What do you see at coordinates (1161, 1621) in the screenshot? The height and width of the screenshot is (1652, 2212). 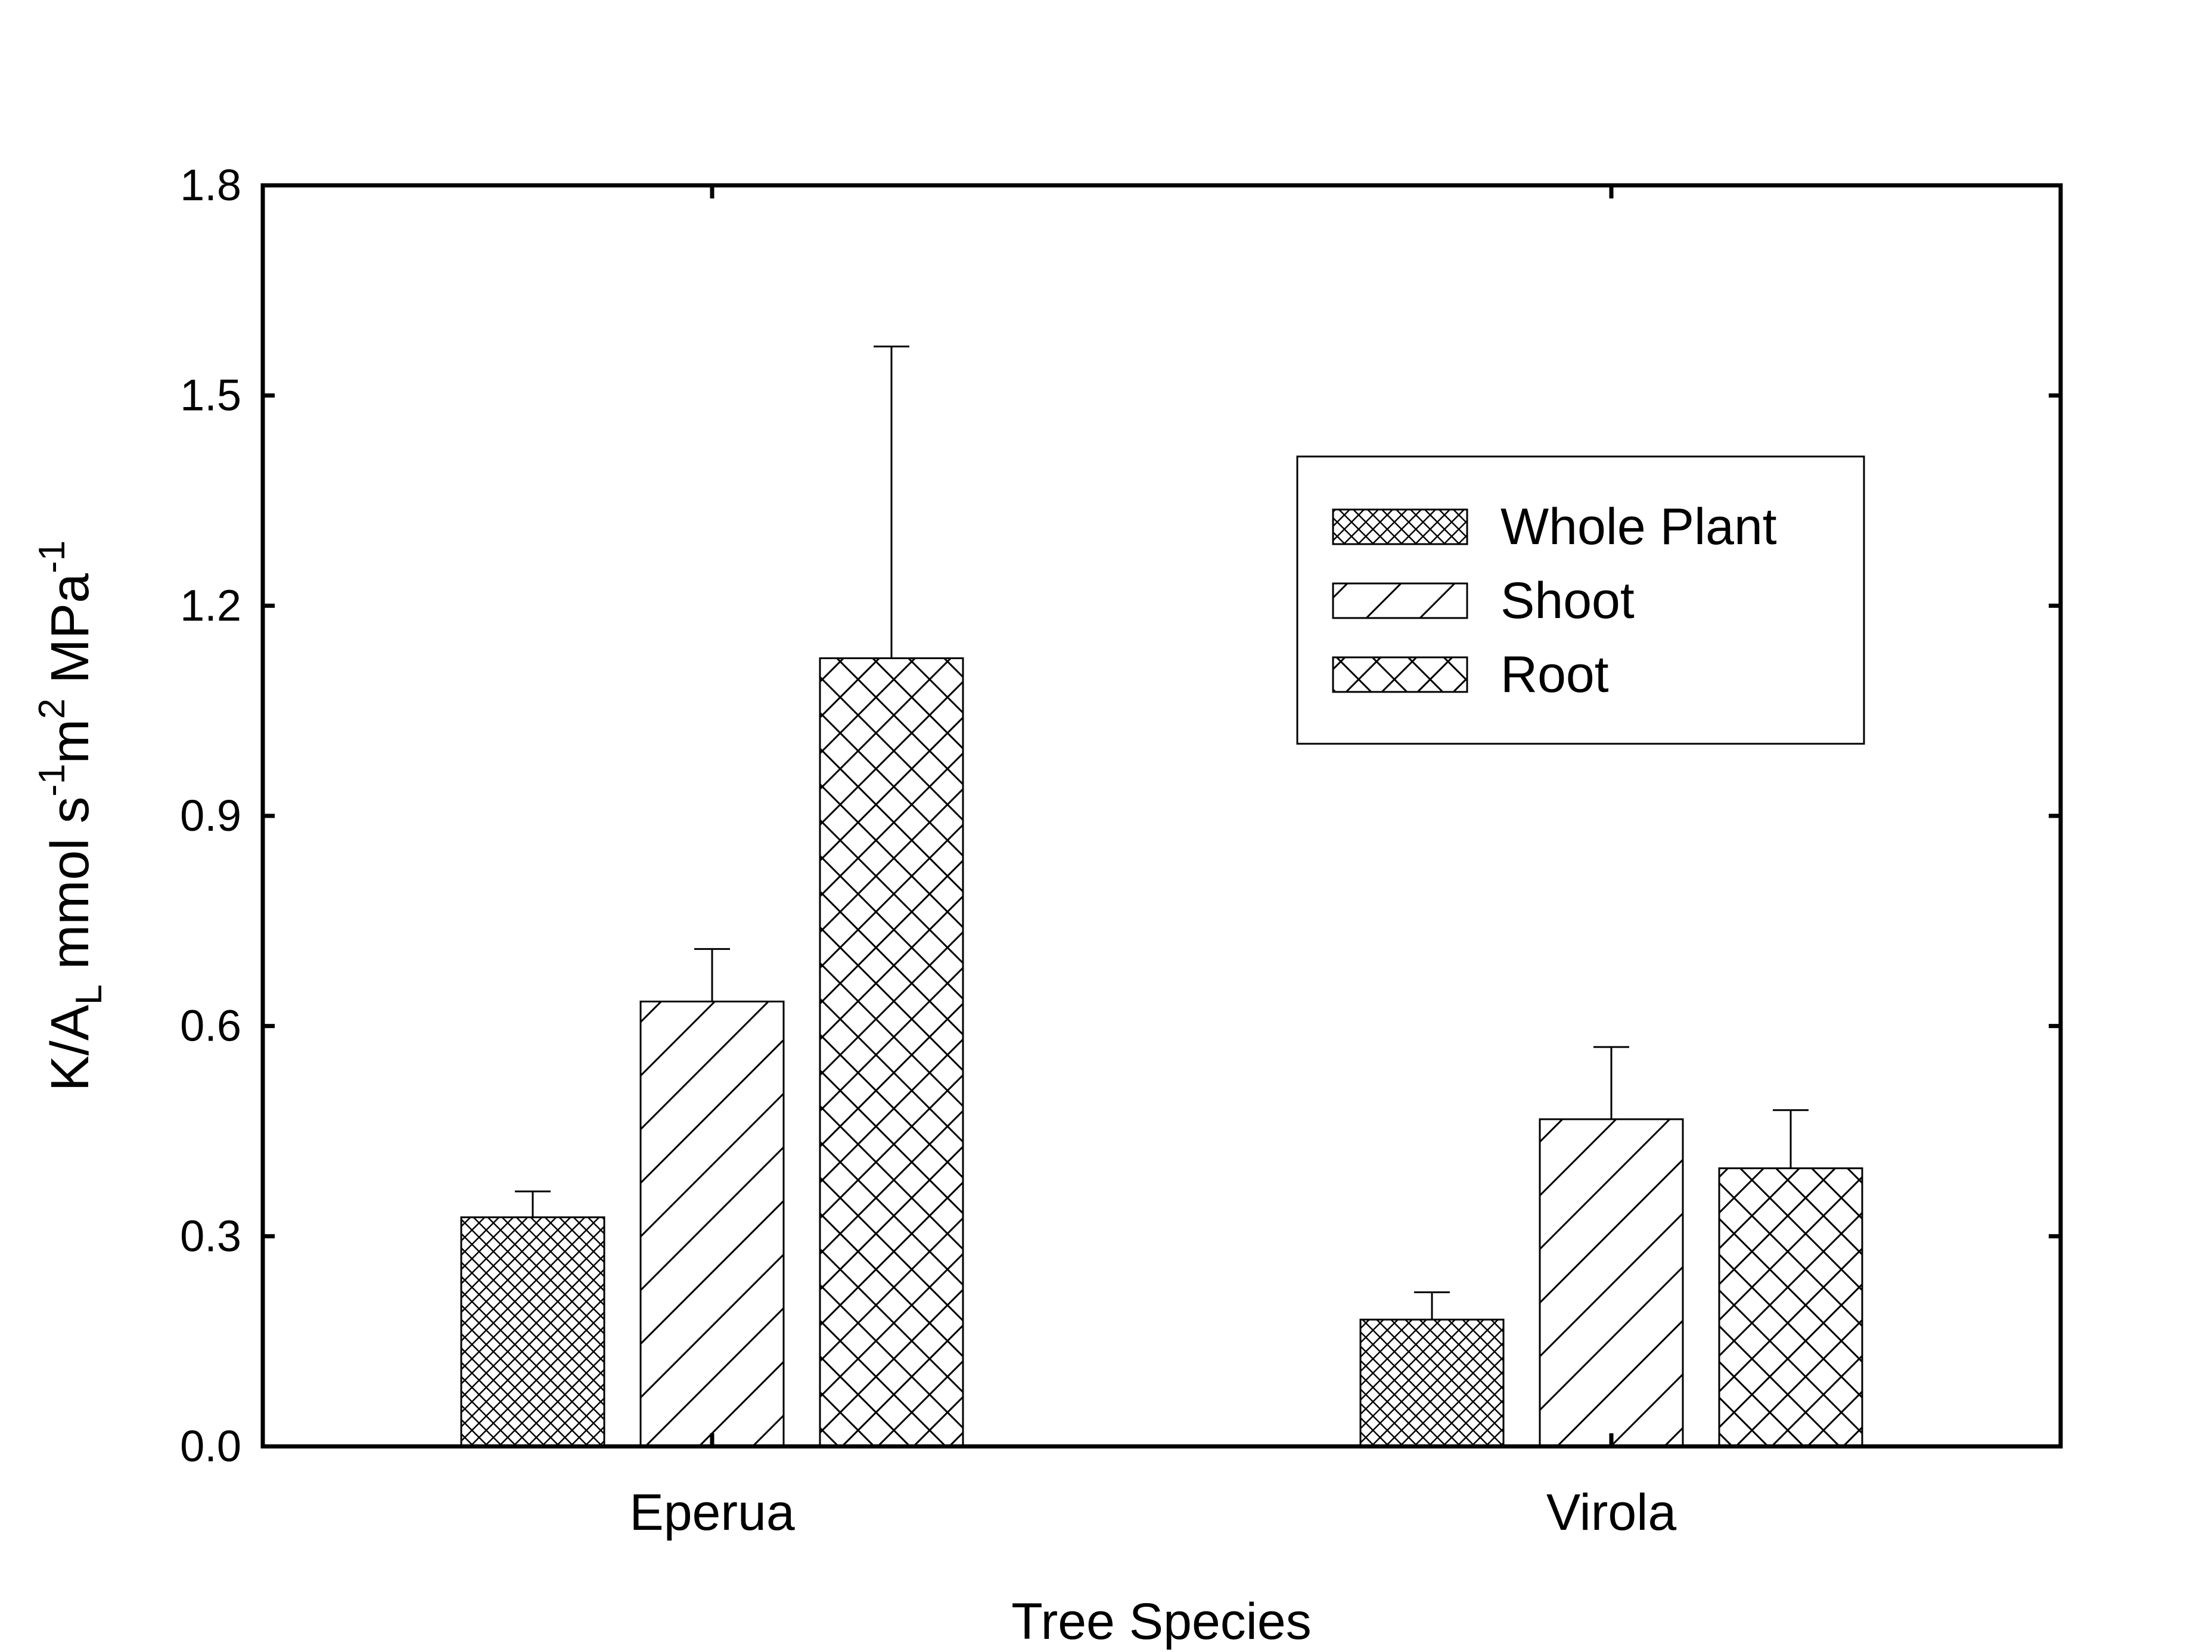 I see `x-axis-label: Tree Species` at bounding box center [1161, 1621].